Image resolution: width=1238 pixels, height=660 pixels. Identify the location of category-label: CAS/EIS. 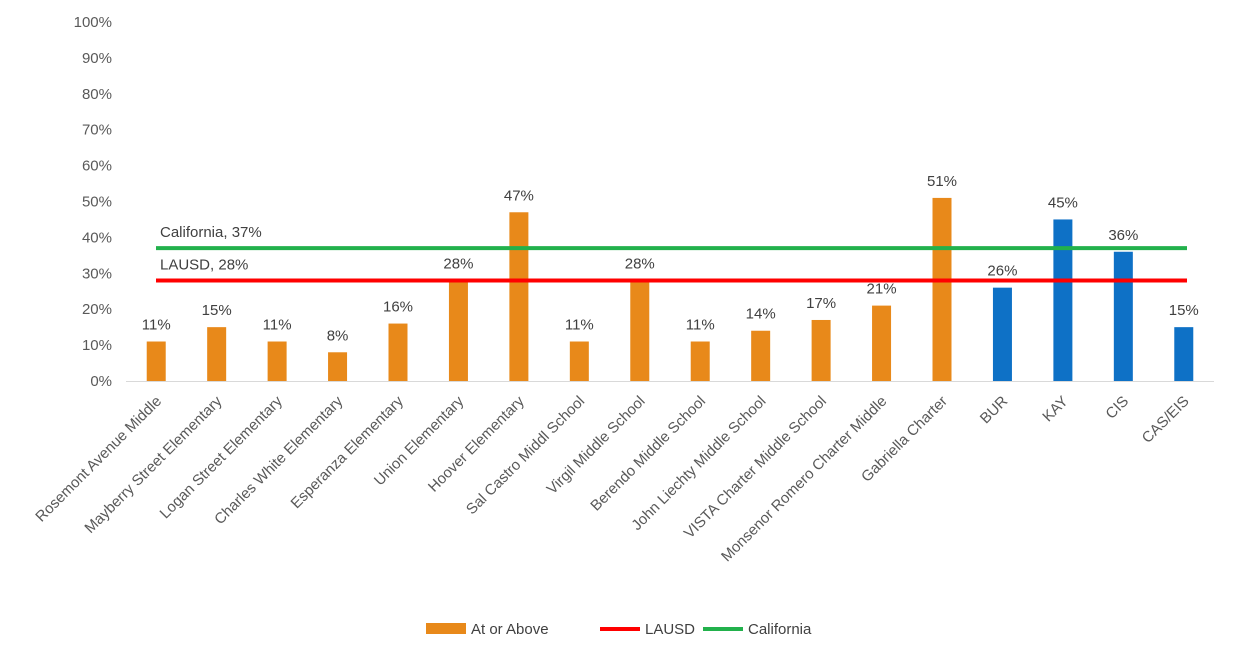
(1166, 420).